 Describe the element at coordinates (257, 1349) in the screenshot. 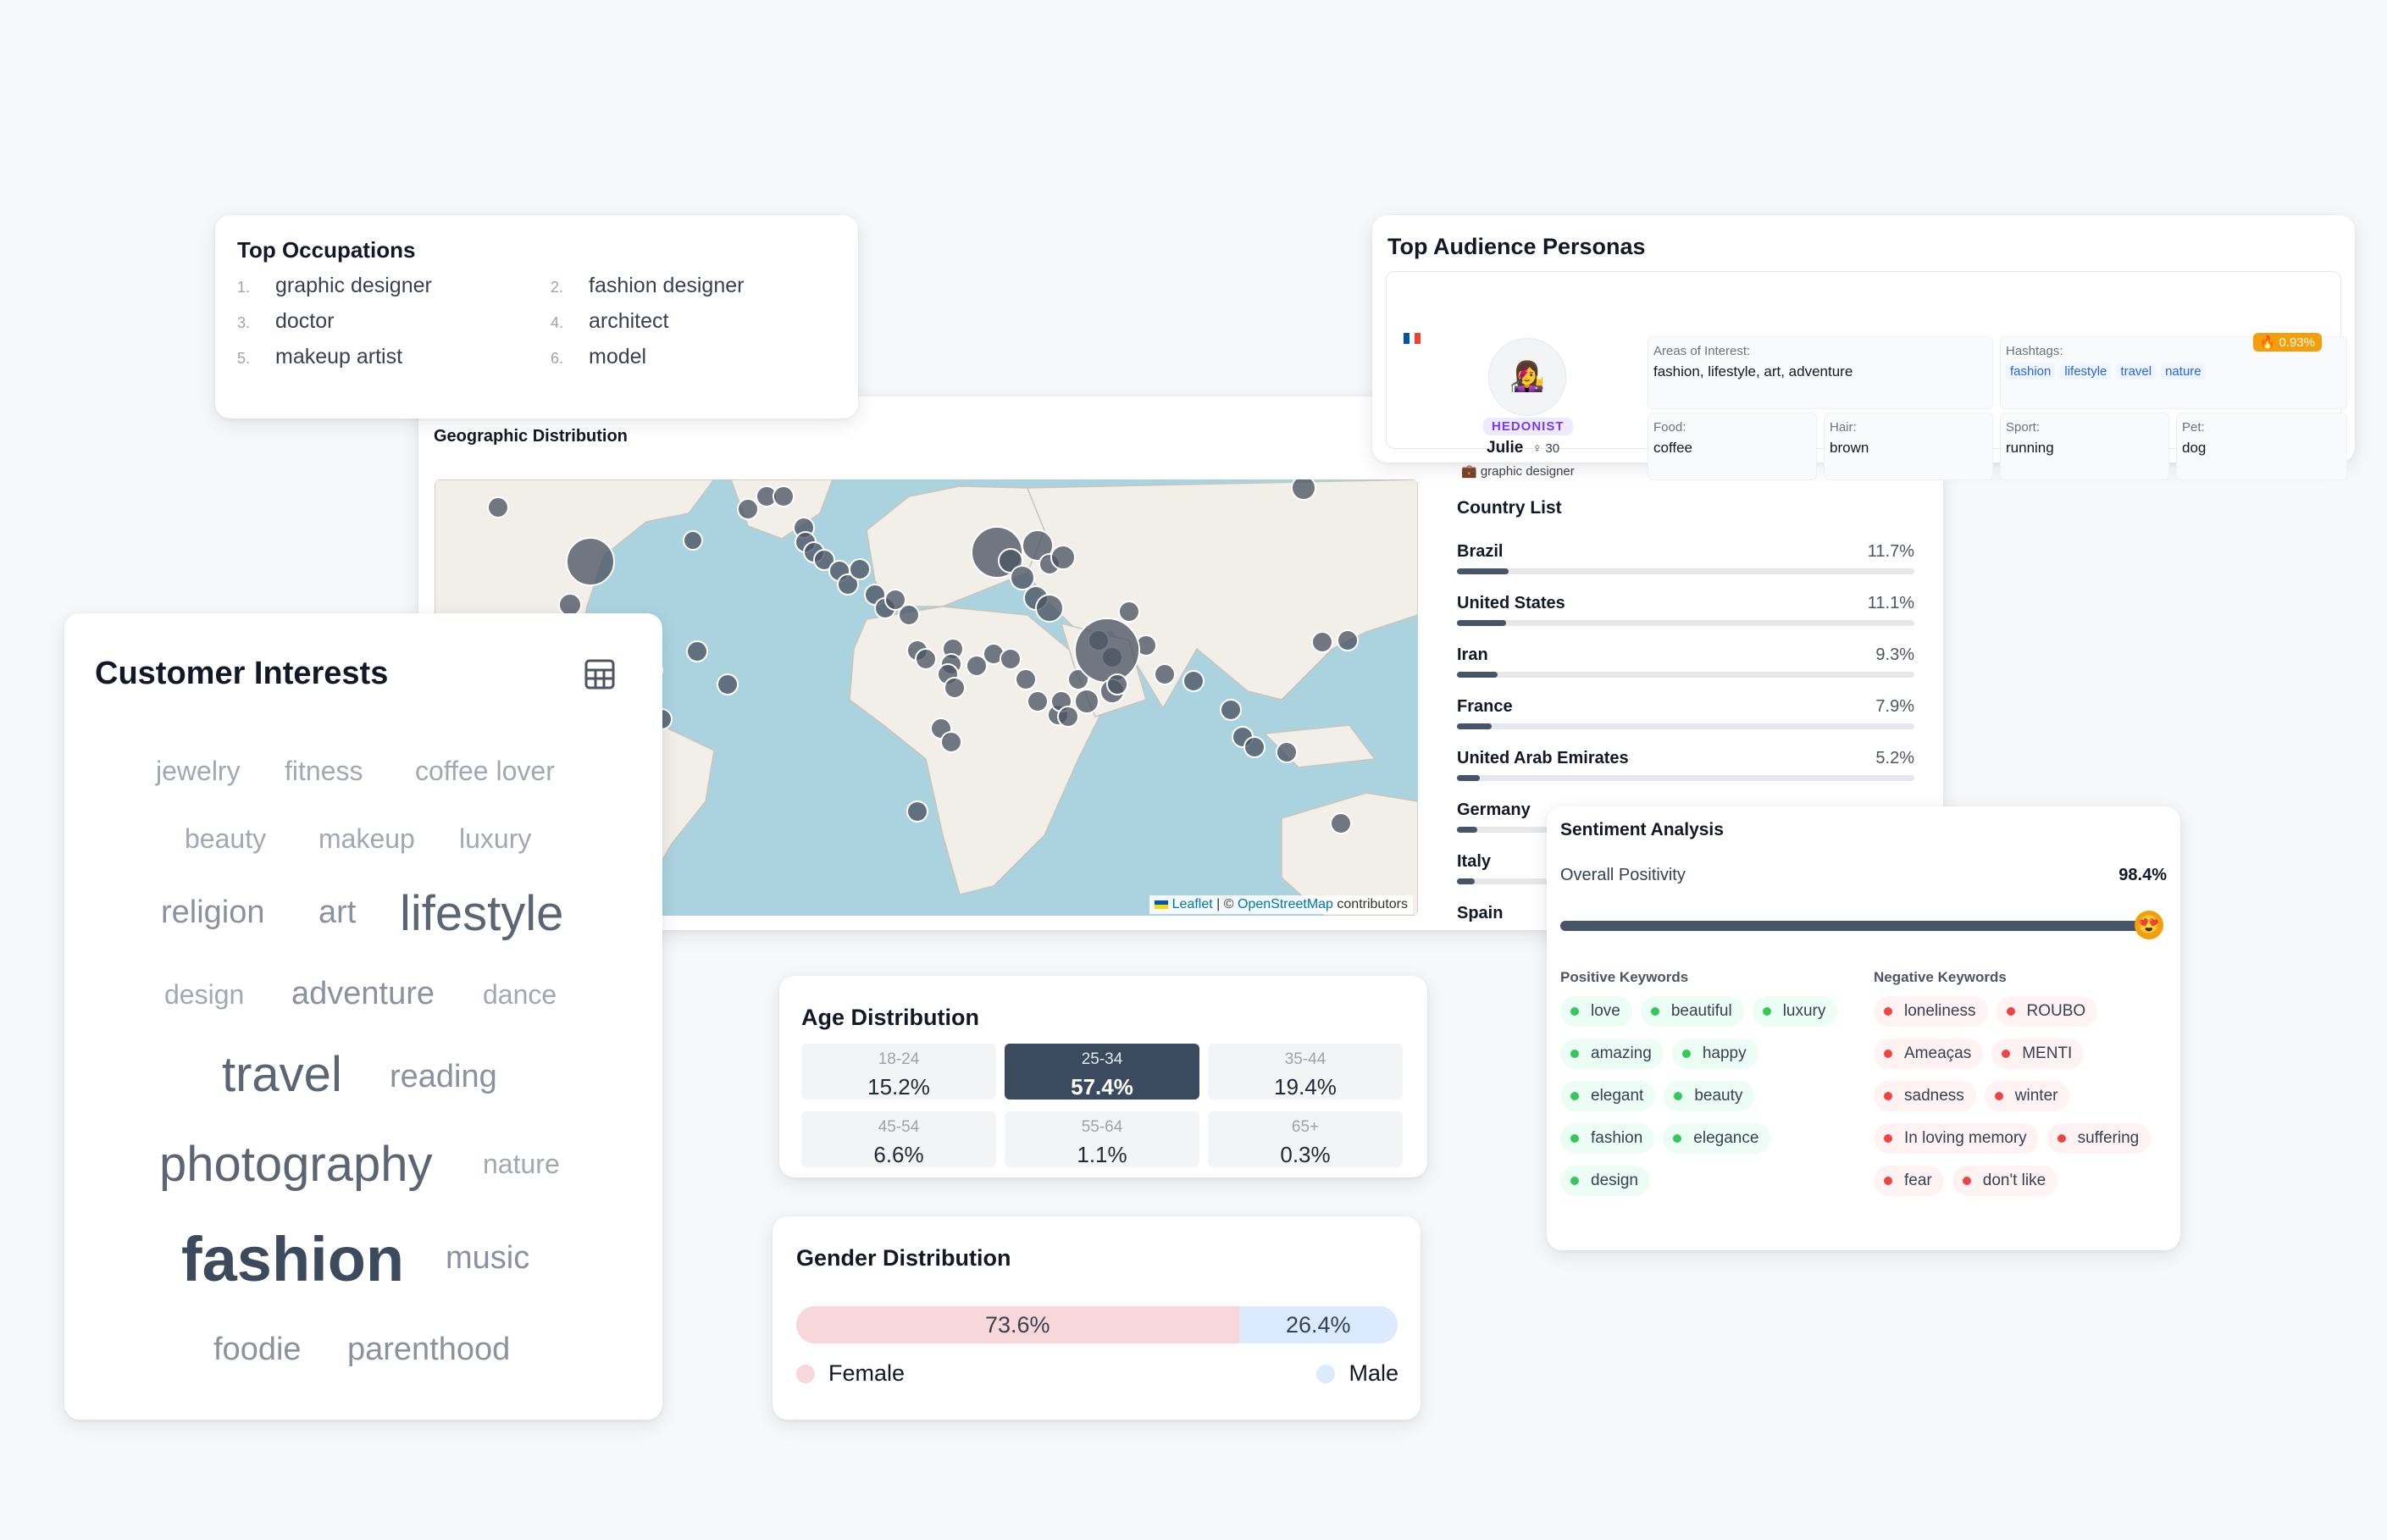

I see `interest-word: foodie` at that location.